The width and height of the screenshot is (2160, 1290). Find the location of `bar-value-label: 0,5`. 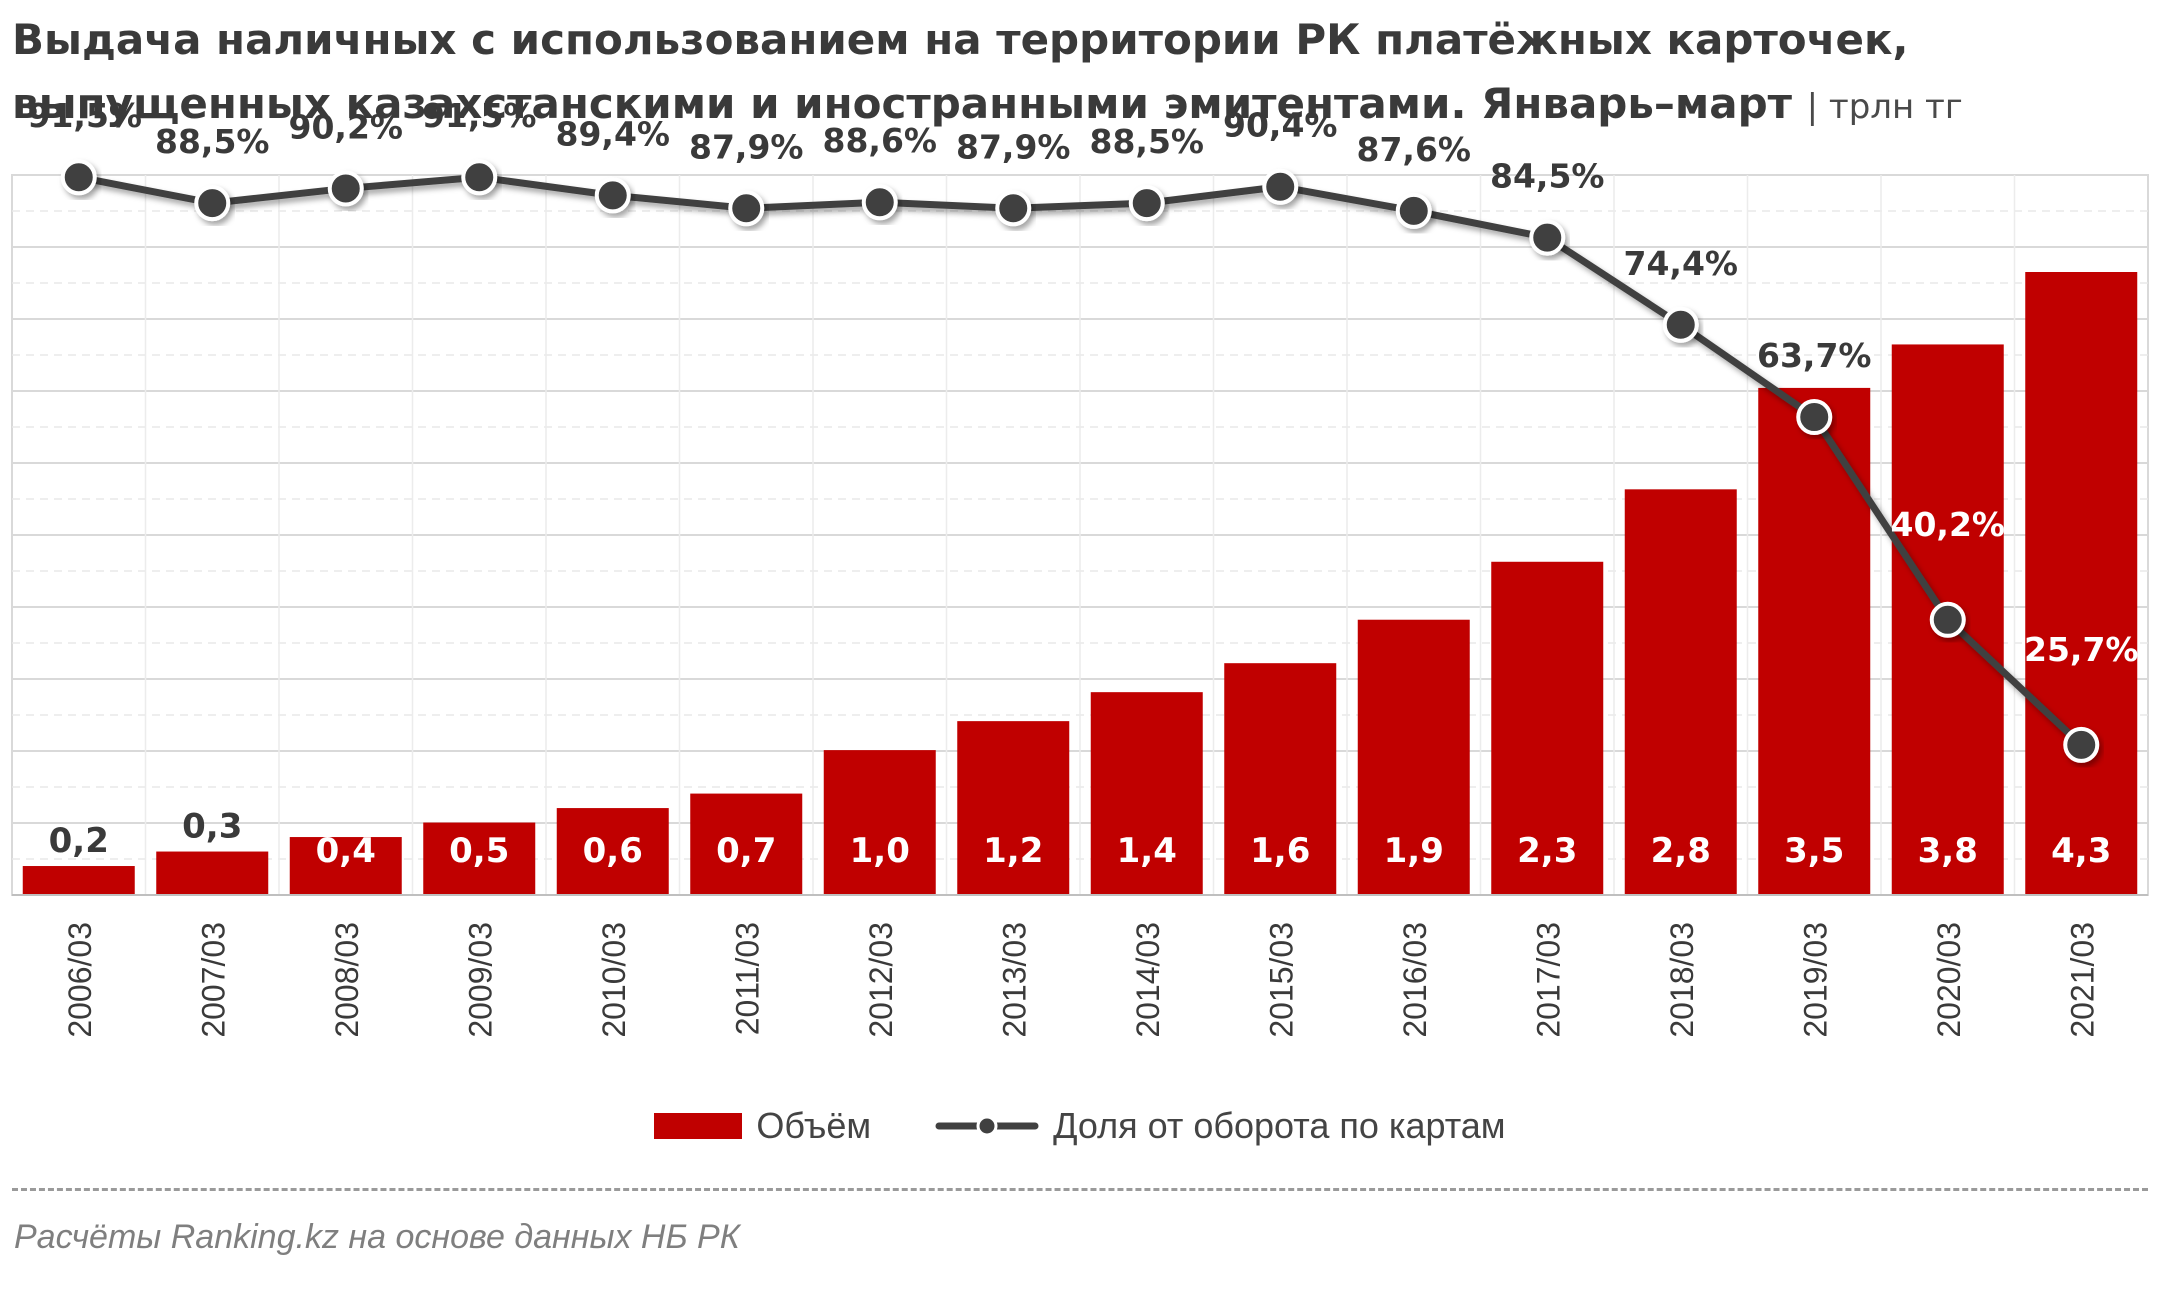

bar-value-label: 0,5 is located at coordinates (479, 851).